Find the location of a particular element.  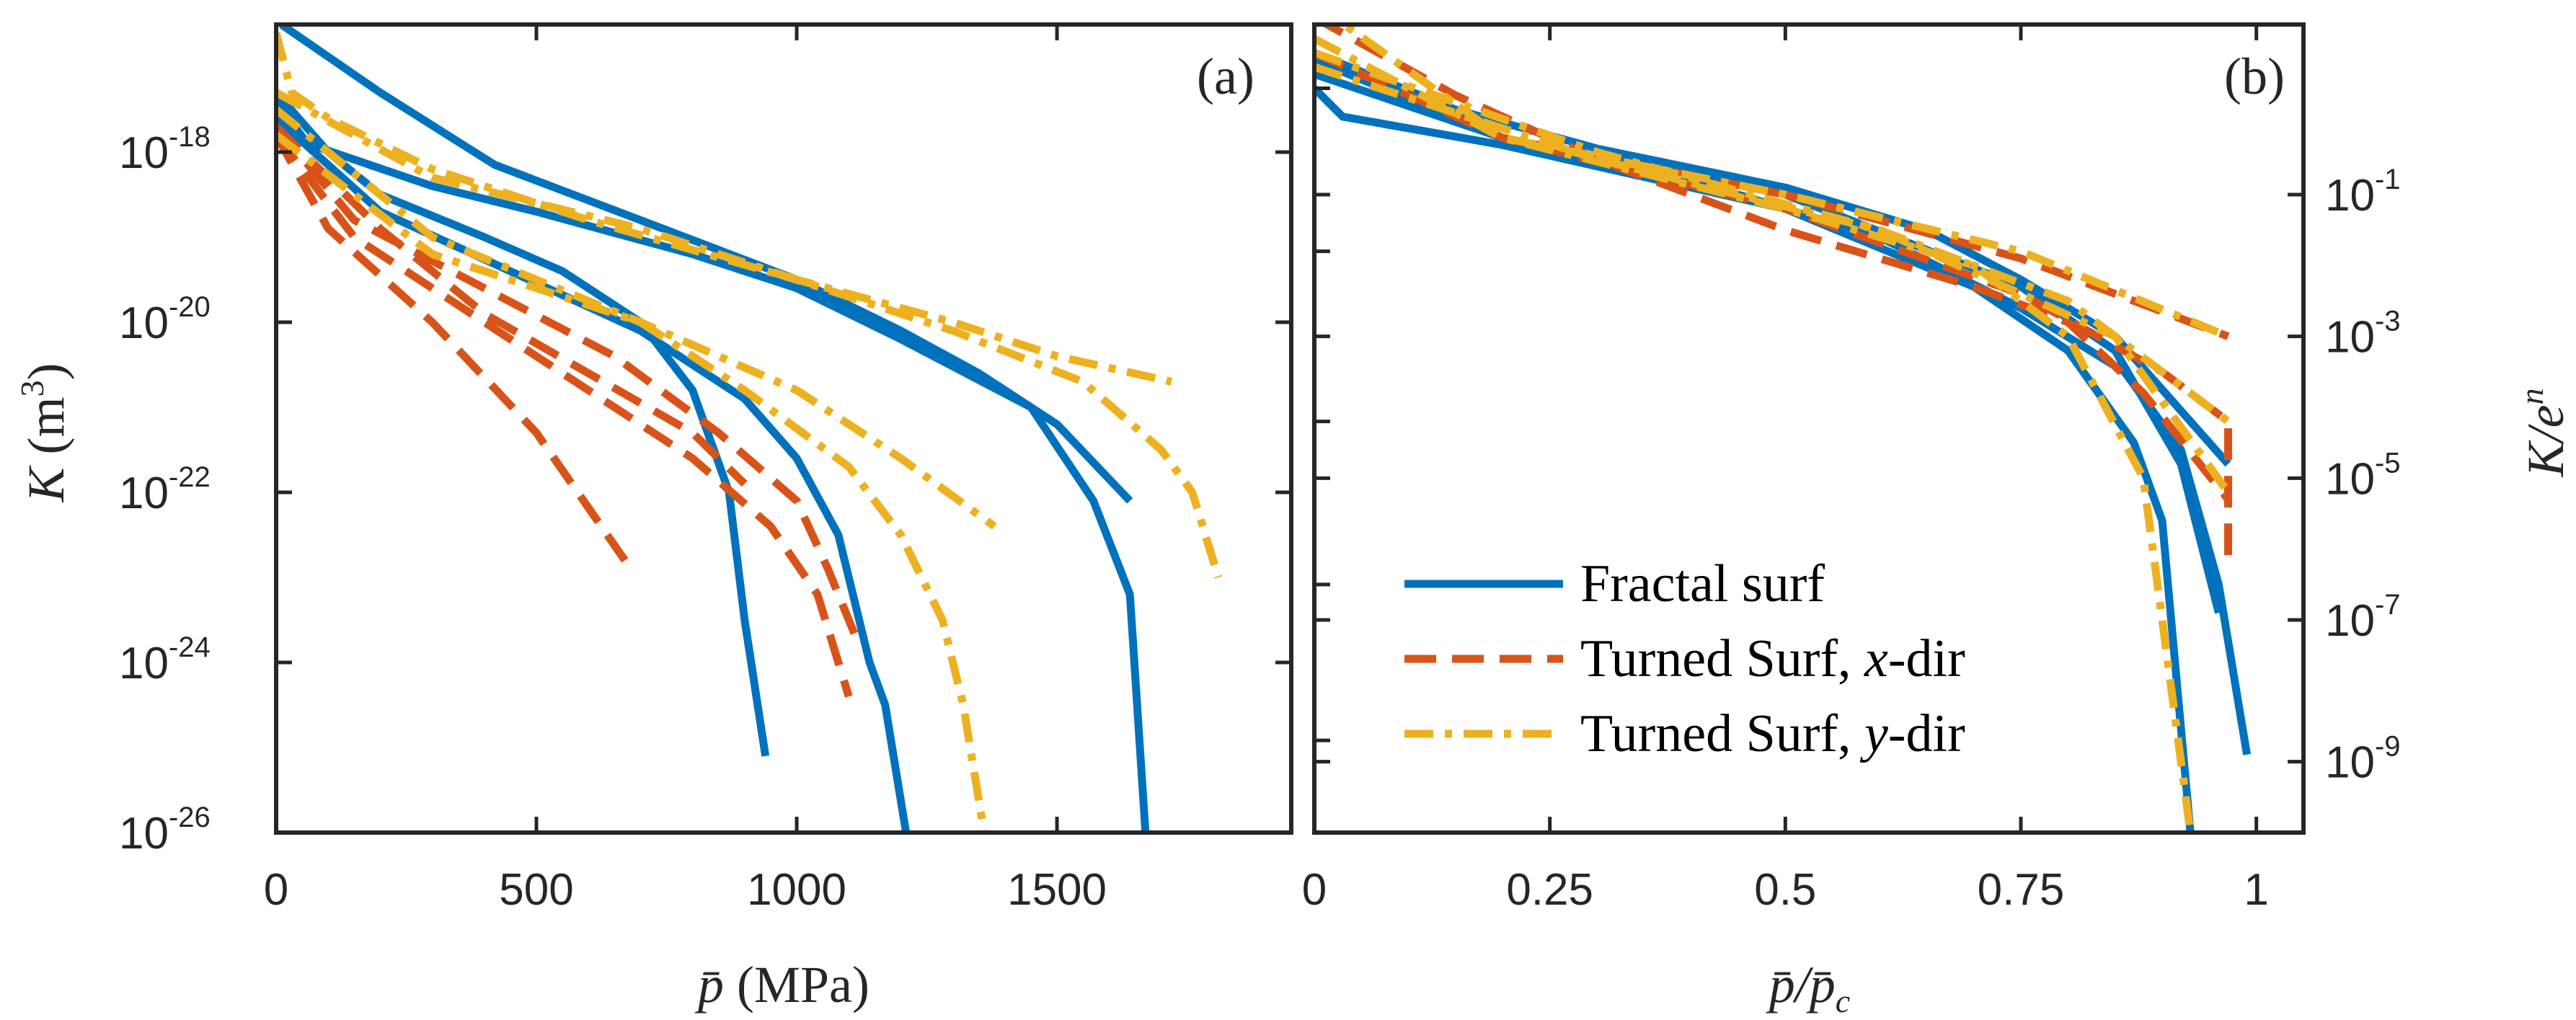

y-tick-label: 10⁻⁷ is located at coordinates (2363, 617).